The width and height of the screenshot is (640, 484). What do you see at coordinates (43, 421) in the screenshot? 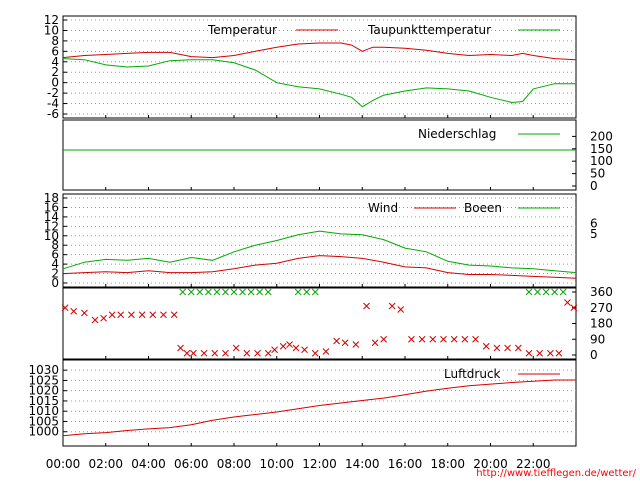
I see `y-tick-label: 1005` at bounding box center [43, 421].